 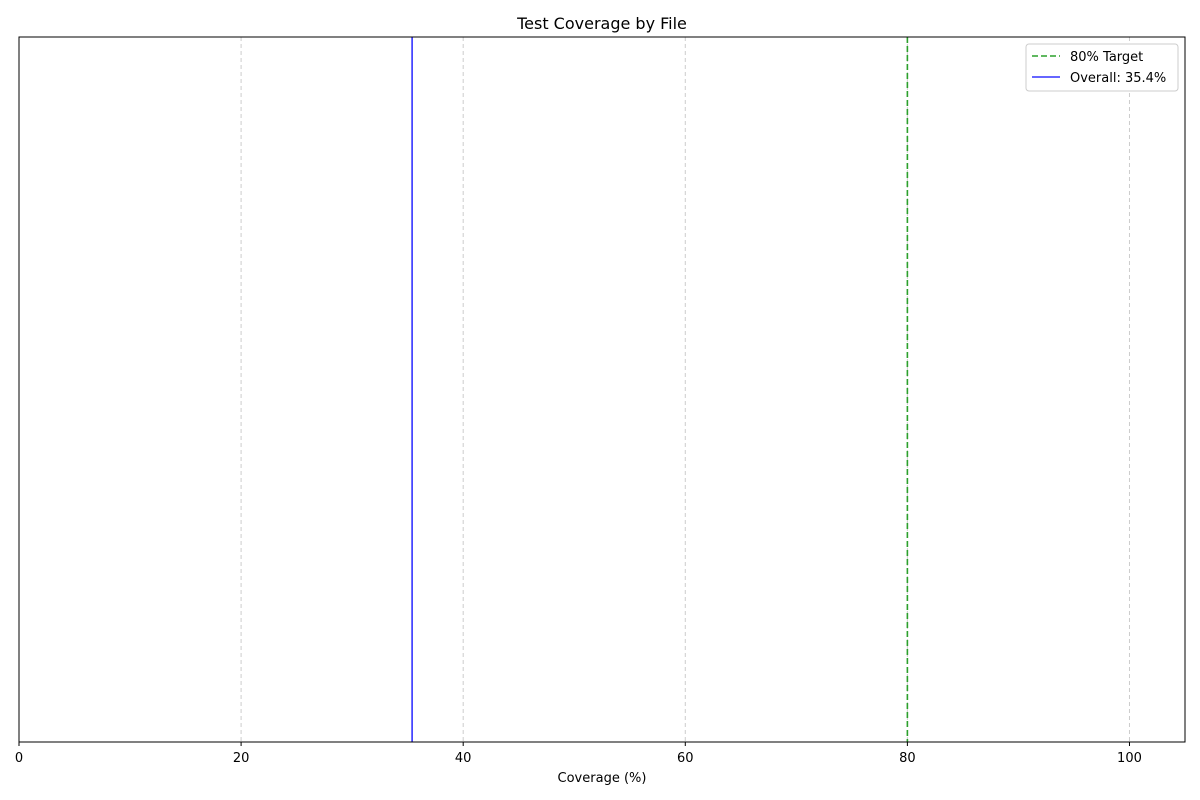 What do you see at coordinates (685, 758) in the screenshot?
I see `x-tick-label-60: 60` at bounding box center [685, 758].